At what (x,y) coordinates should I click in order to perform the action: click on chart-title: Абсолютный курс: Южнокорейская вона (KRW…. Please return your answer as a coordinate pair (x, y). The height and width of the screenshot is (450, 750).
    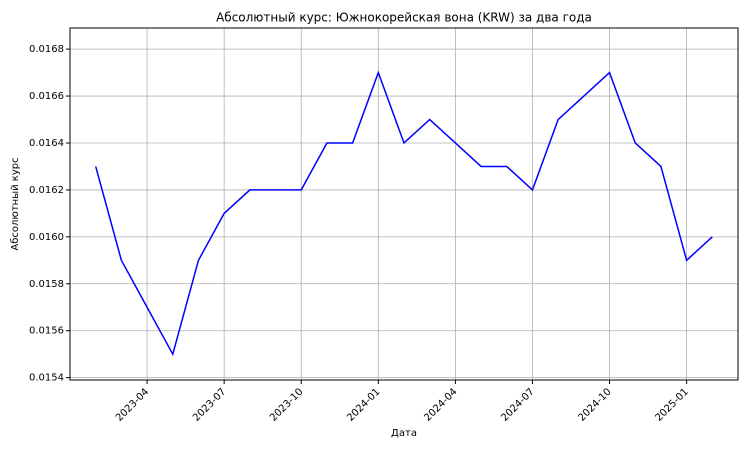
    Looking at the image, I should click on (404, 18).